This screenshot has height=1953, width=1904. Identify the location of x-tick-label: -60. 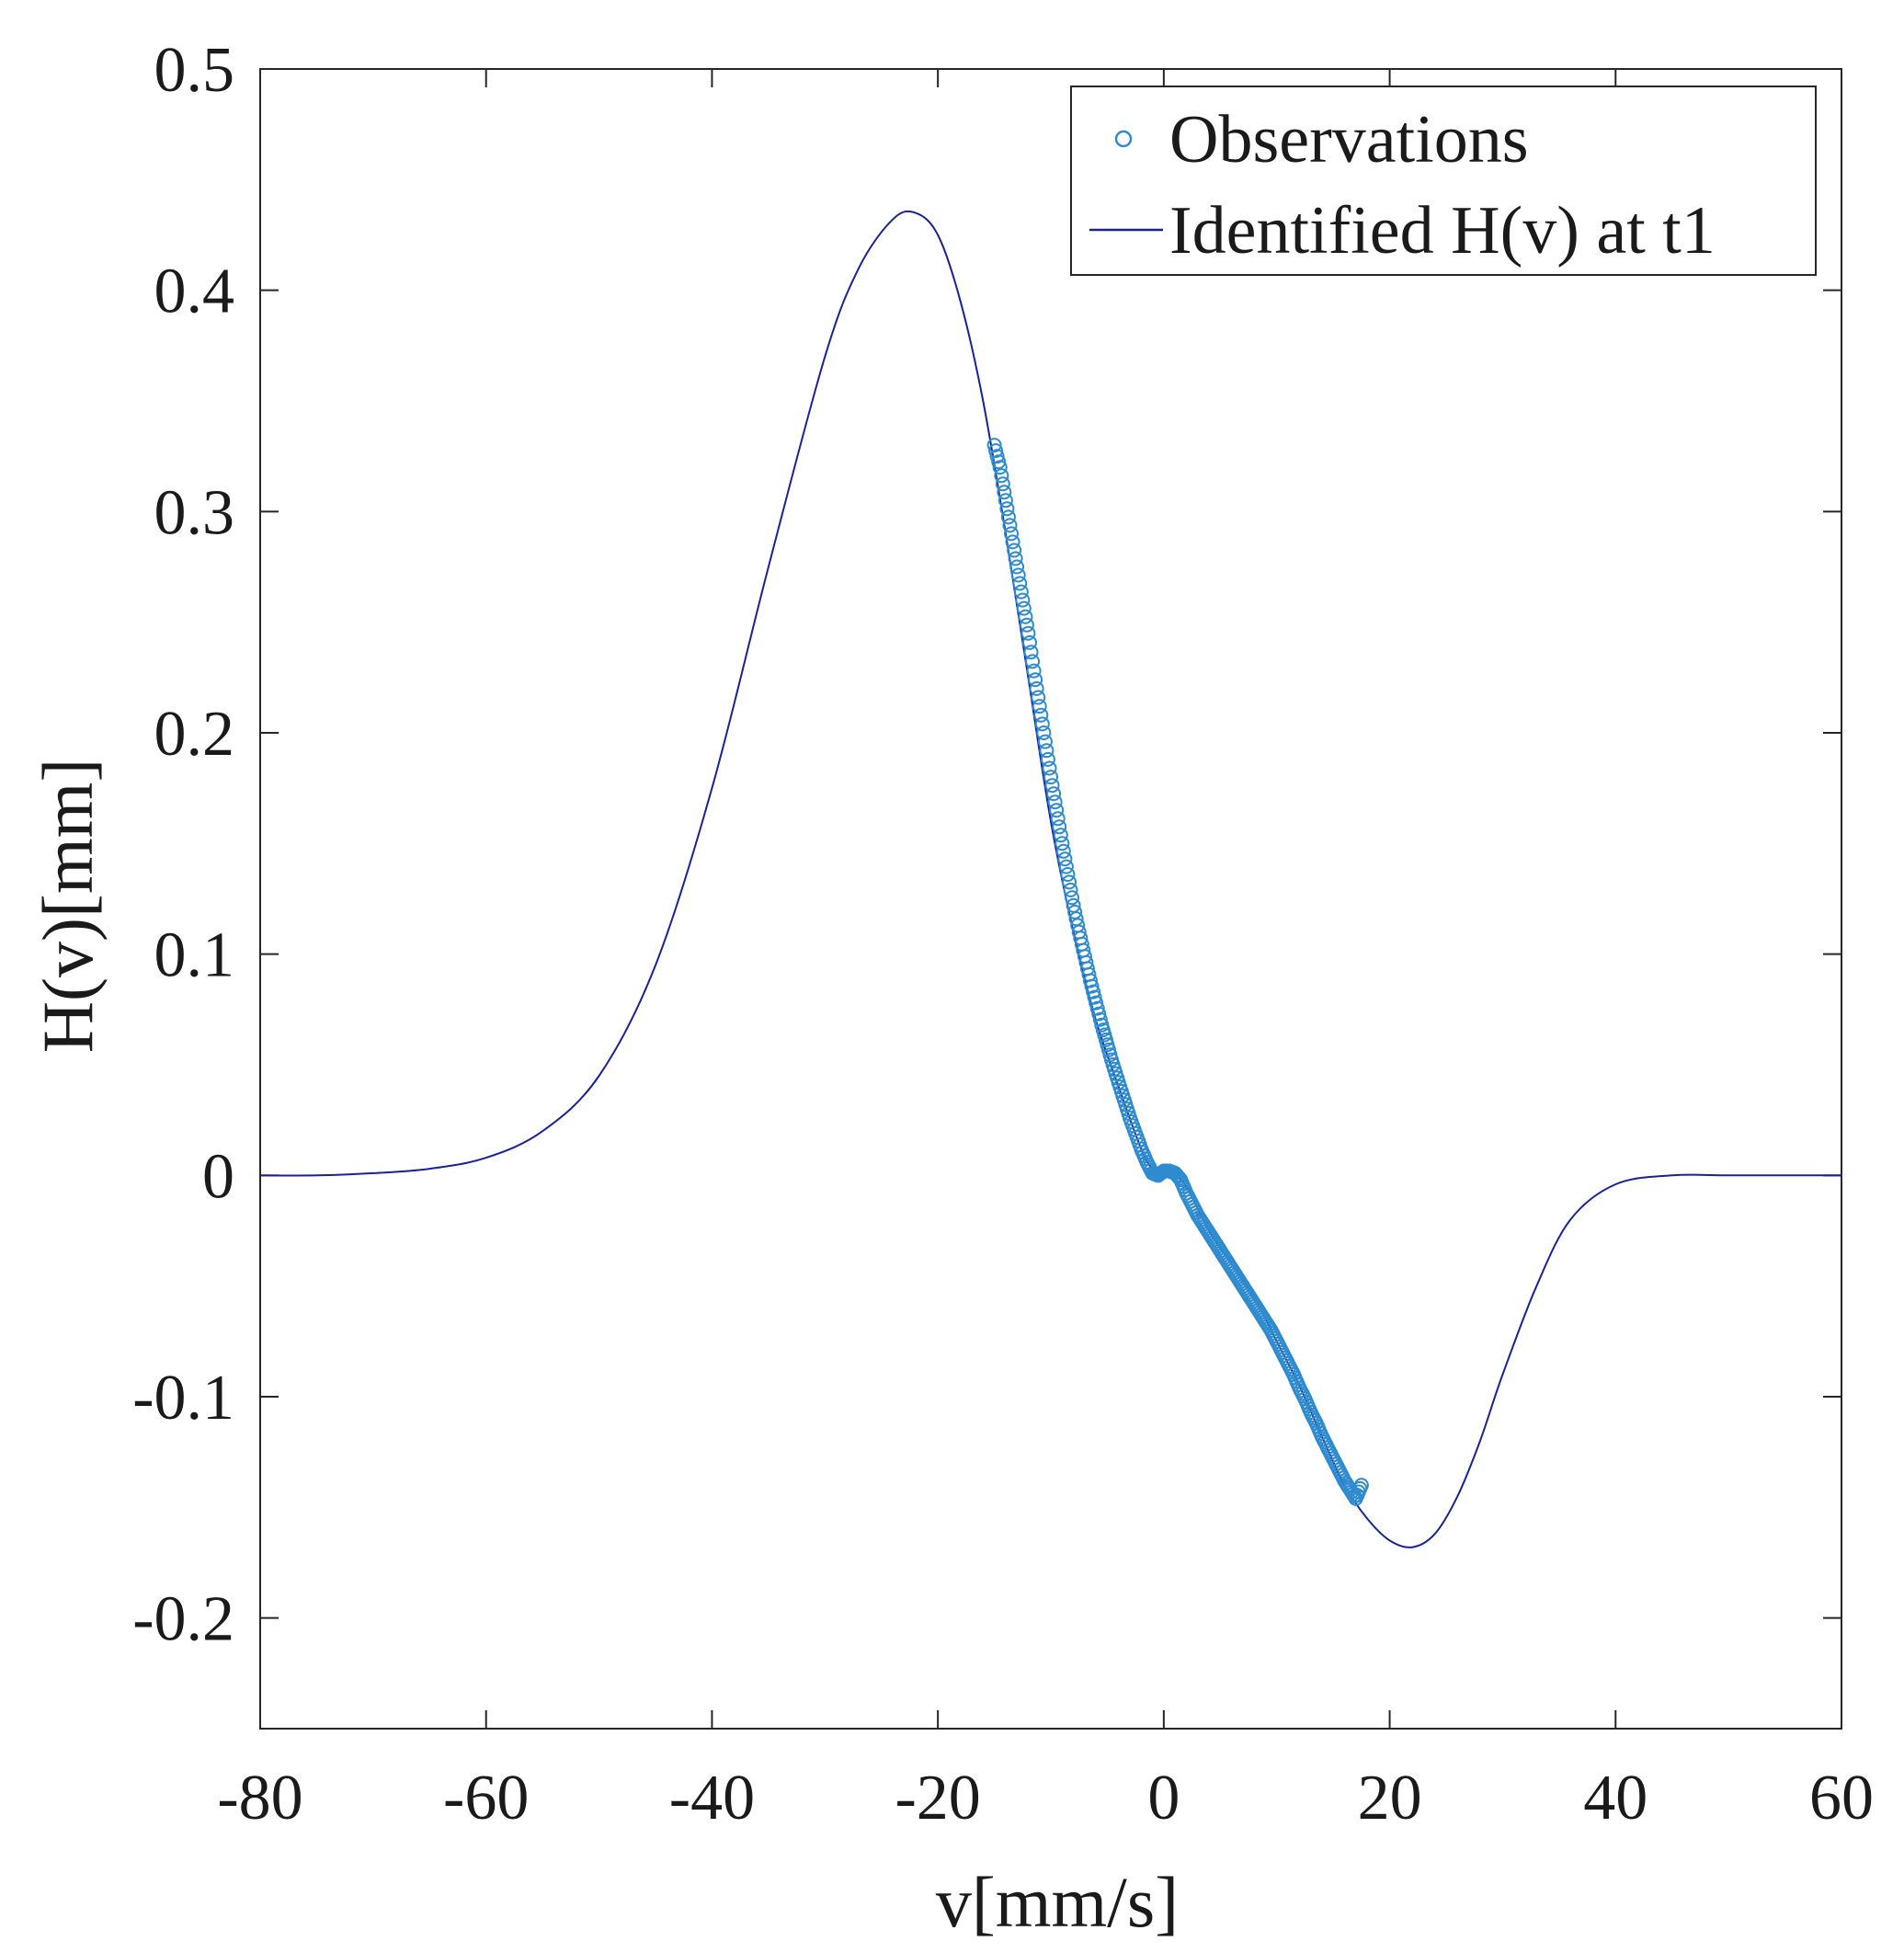
(486, 1798).